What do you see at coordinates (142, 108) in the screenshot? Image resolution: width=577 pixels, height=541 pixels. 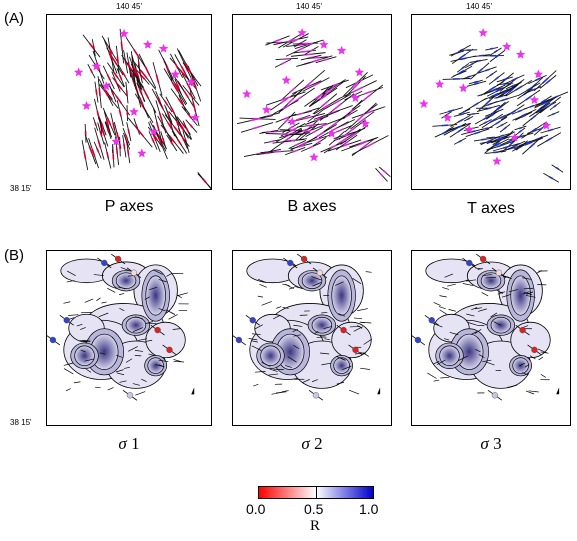 I see `p-axes-plot` at bounding box center [142, 108].